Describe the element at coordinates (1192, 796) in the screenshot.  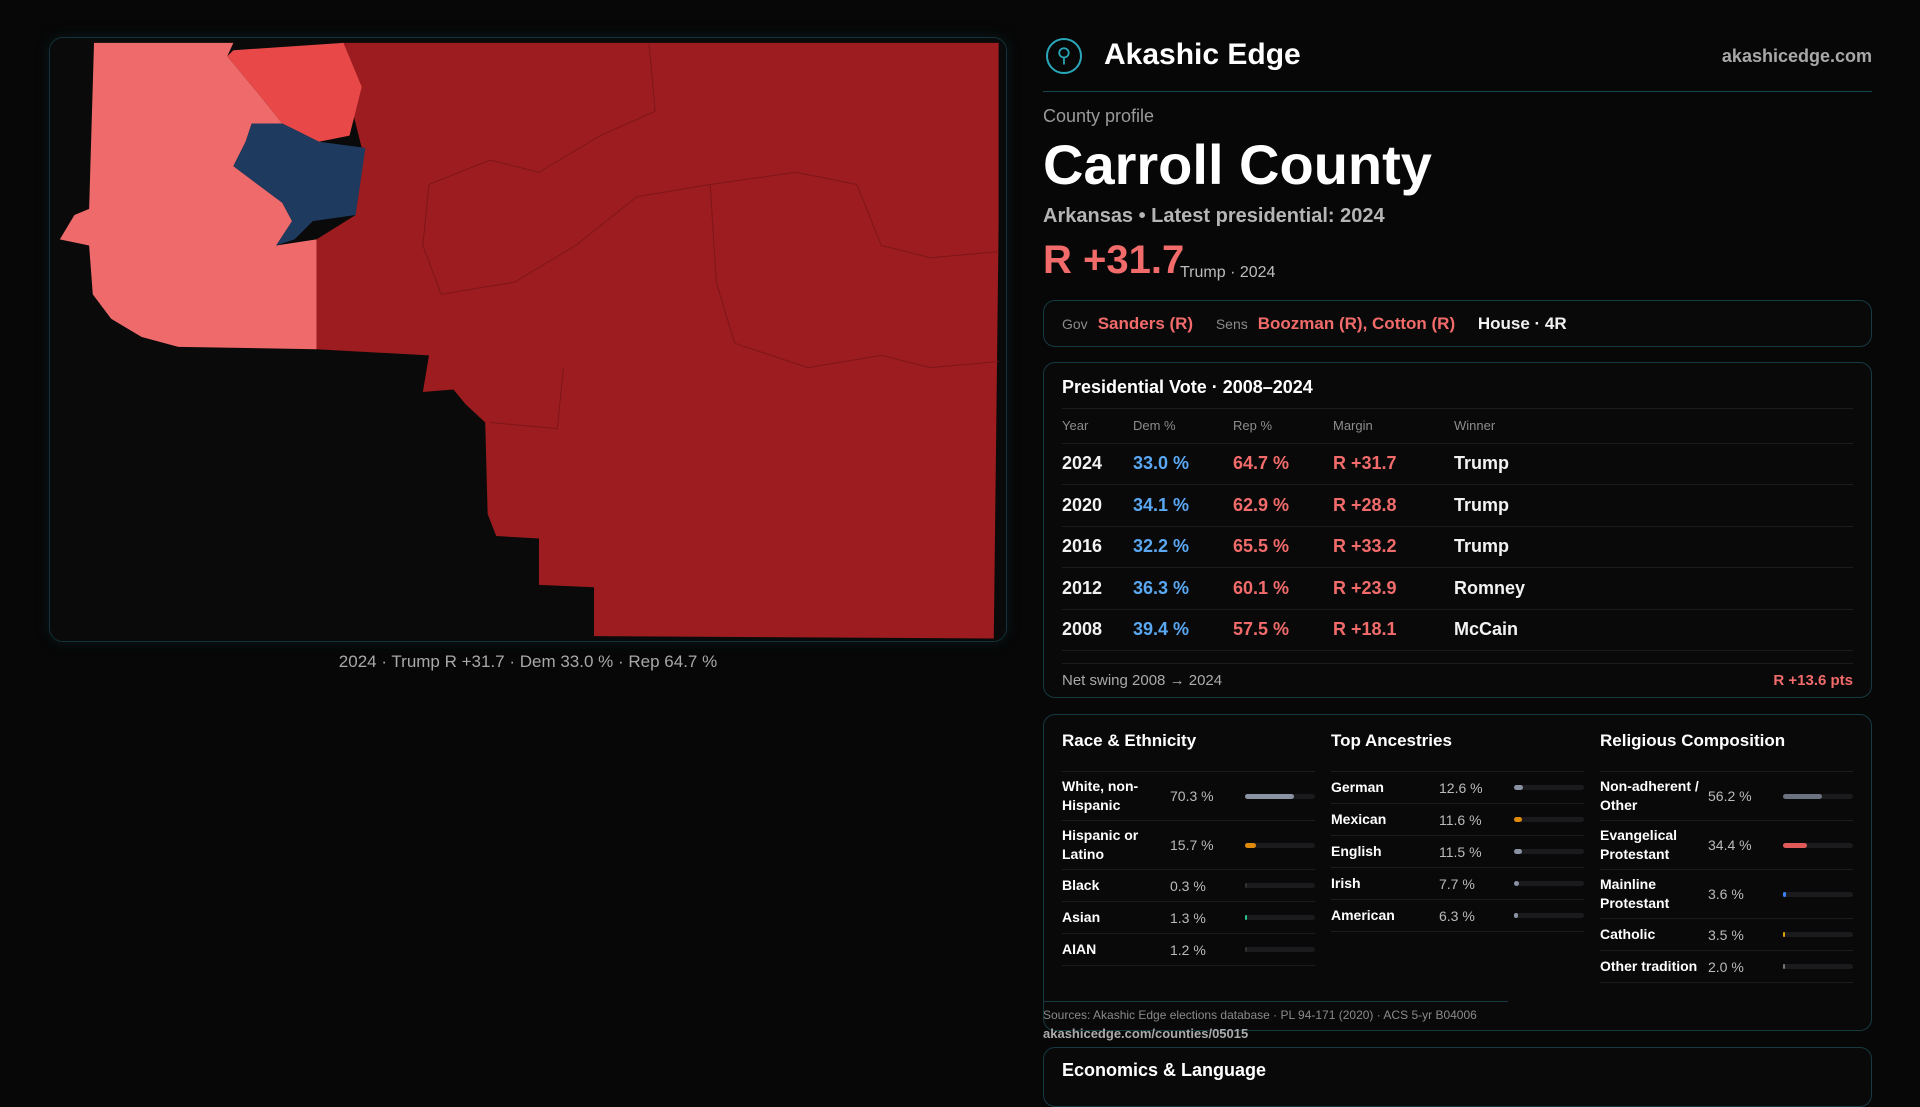
I see `race-pct: 70.3 %` at that location.